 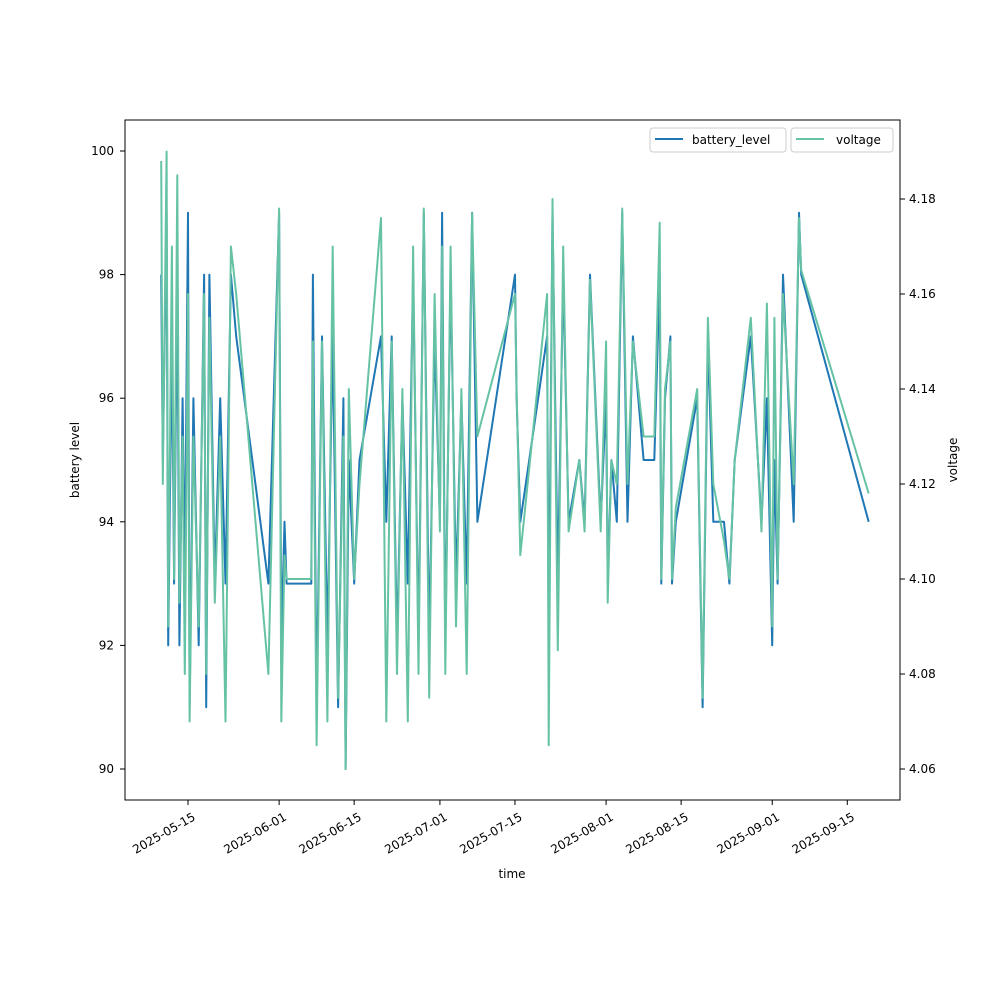 What do you see at coordinates (748, 833) in the screenshot?
I see `x-tick-label: 2025-09-01` at bounding box center [748, 833].